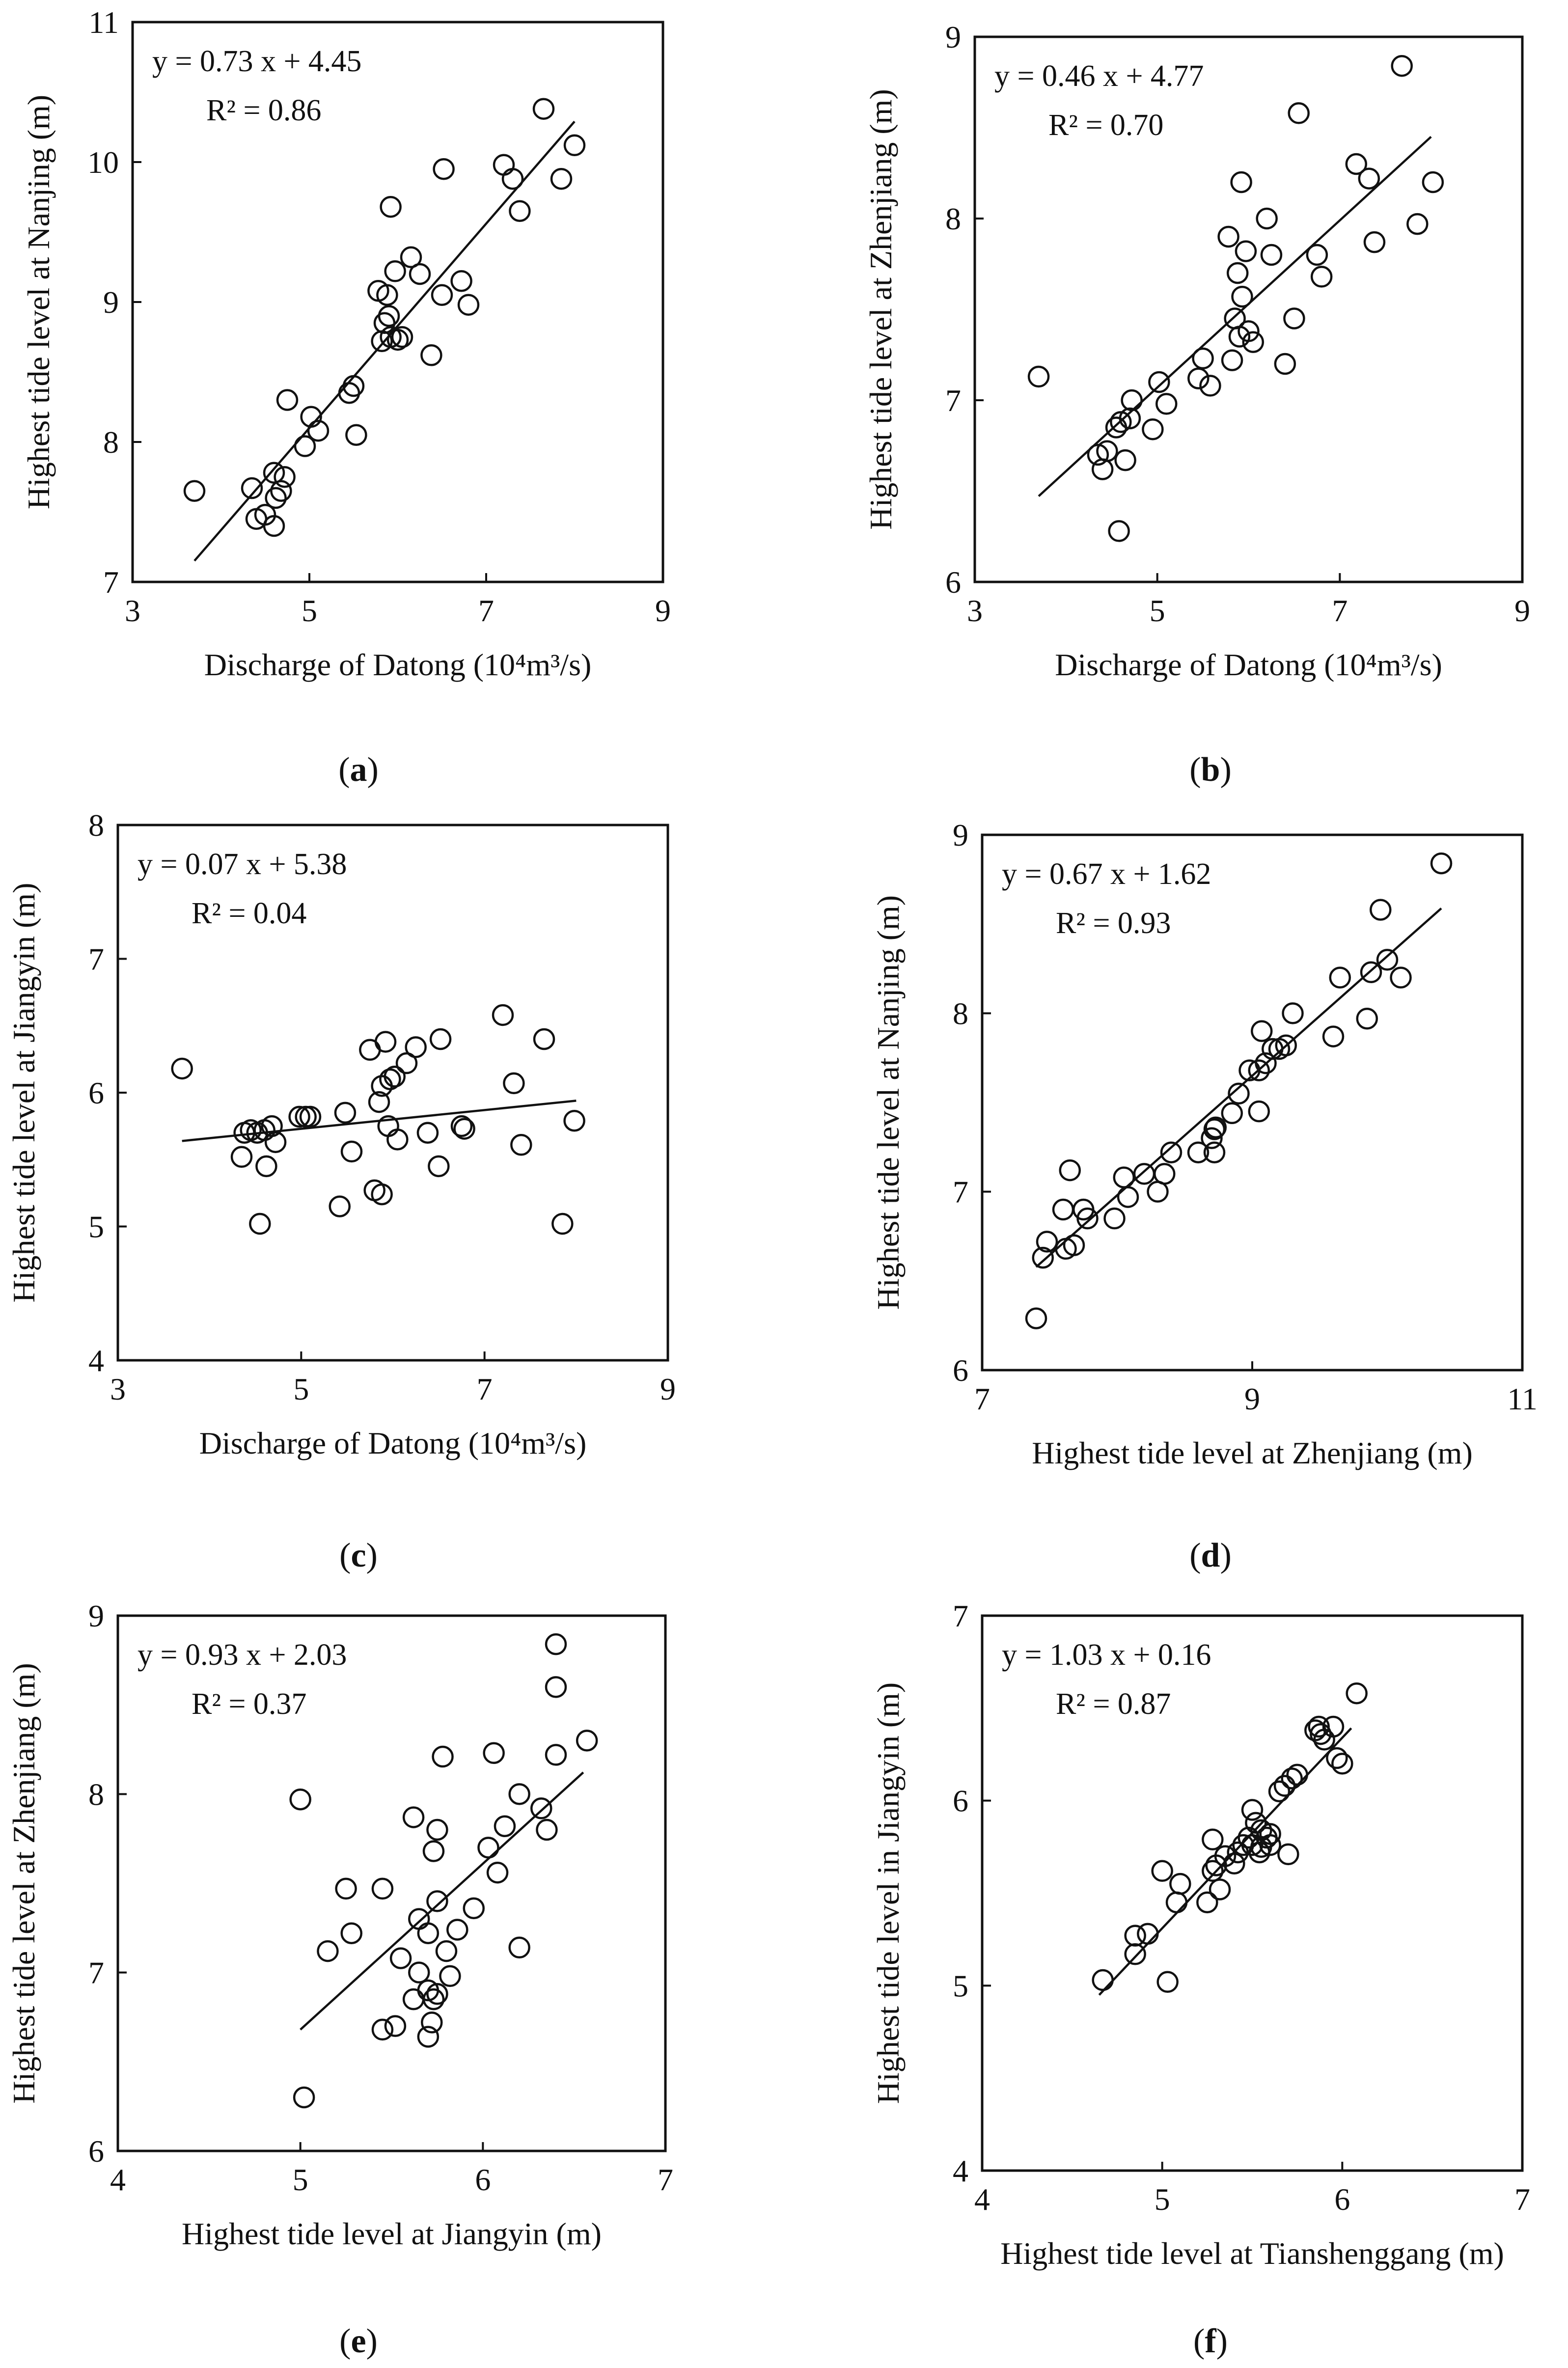  What do you see at coordinates (359, 770) in the screenshot?
I see `panel-label-letter: a` at bounding box center [359, 770].